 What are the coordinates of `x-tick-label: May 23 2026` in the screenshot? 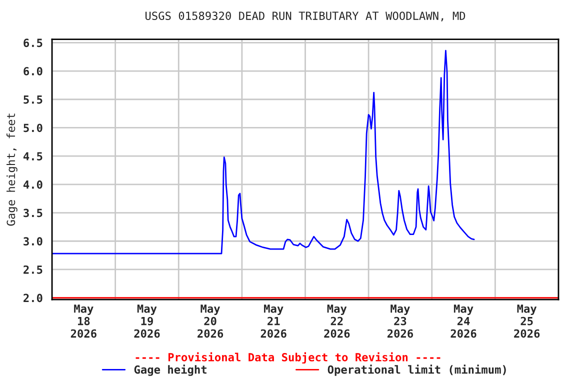 It's located at (400, 321).